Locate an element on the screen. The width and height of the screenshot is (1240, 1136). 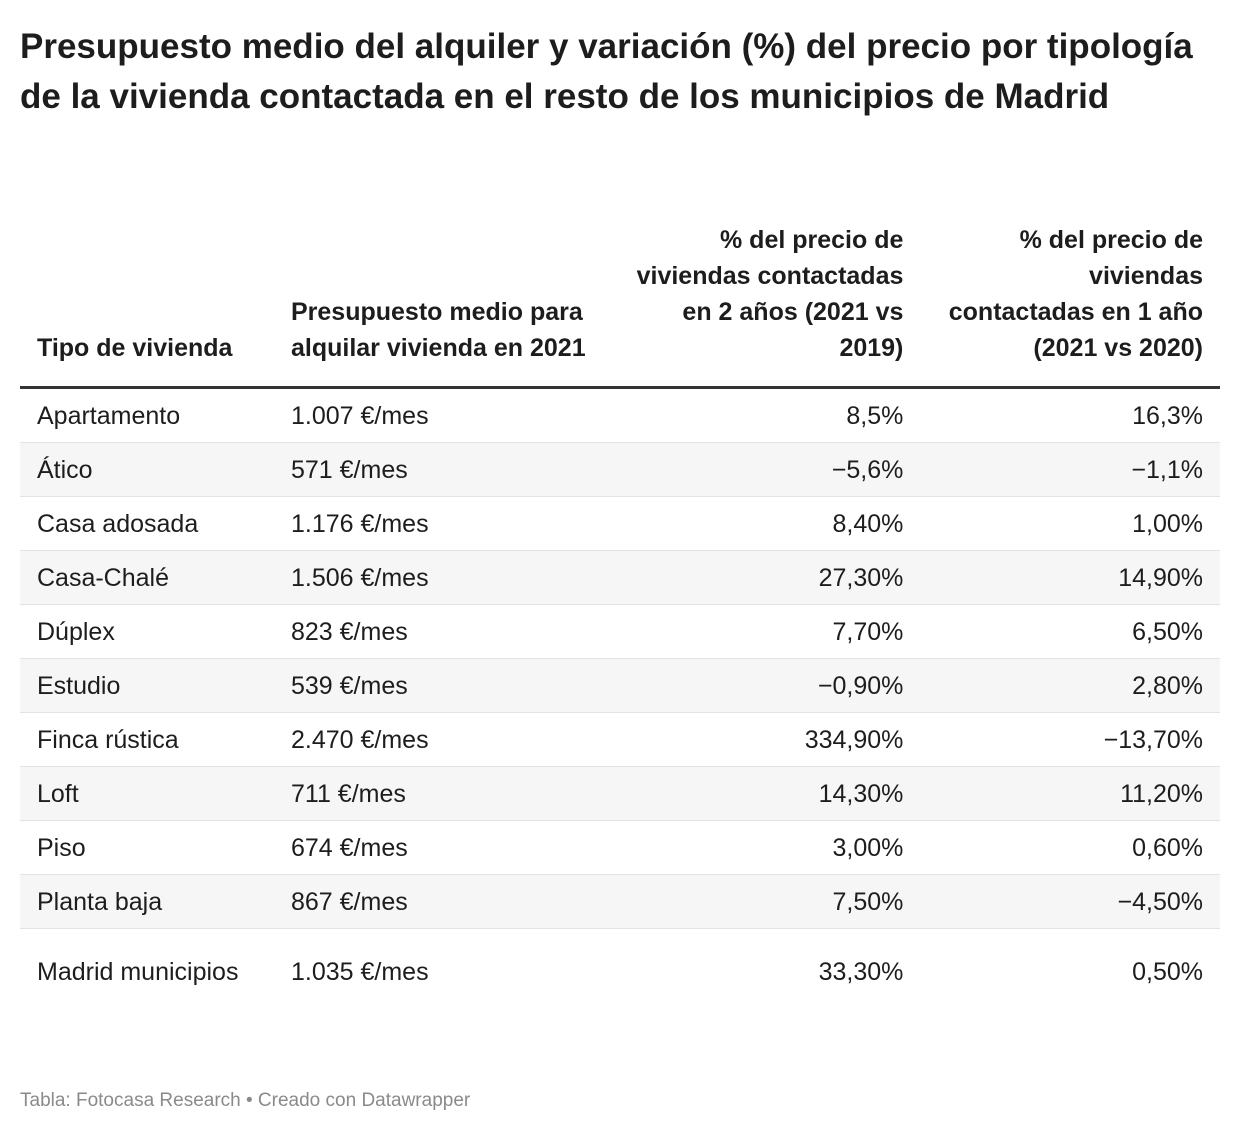
table-row: Ático 571 €/mes −5,6% −1,1% is located at coordinates (620, 469).